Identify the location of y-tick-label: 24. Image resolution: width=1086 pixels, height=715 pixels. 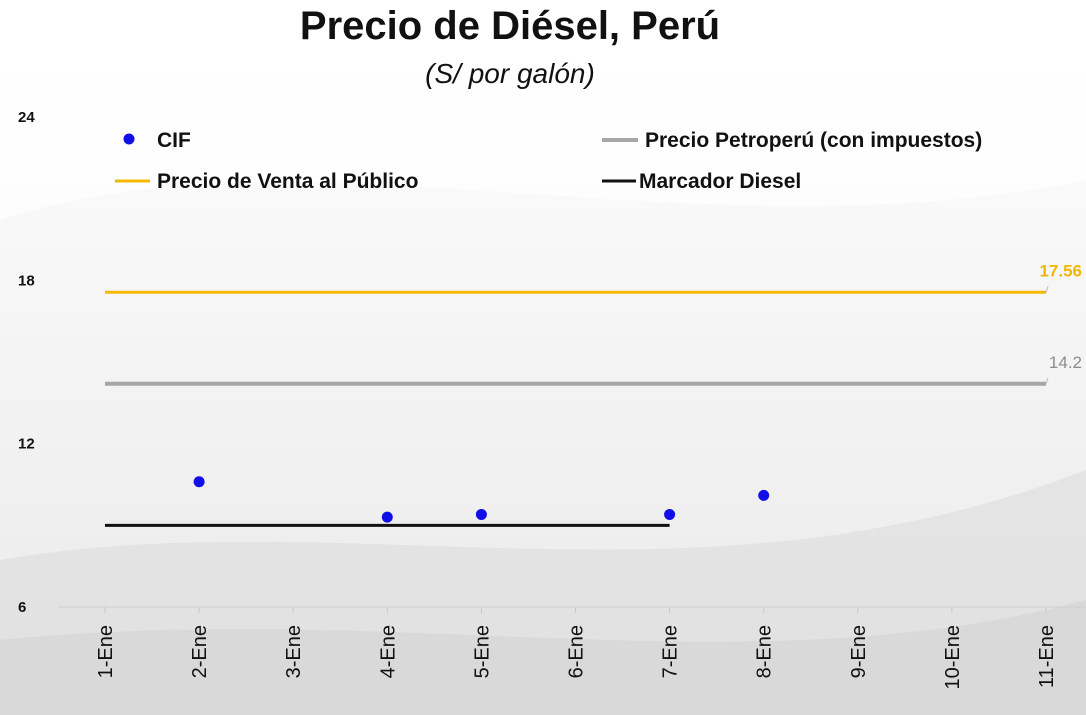
(26, 117).